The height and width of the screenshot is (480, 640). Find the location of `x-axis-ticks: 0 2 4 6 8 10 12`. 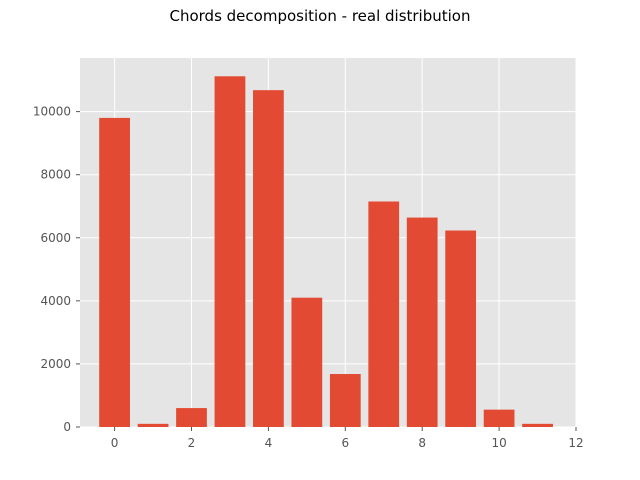

x-axis-ticks: 0 2 4 6 8 10 12 is located at coordinates (347, 438).